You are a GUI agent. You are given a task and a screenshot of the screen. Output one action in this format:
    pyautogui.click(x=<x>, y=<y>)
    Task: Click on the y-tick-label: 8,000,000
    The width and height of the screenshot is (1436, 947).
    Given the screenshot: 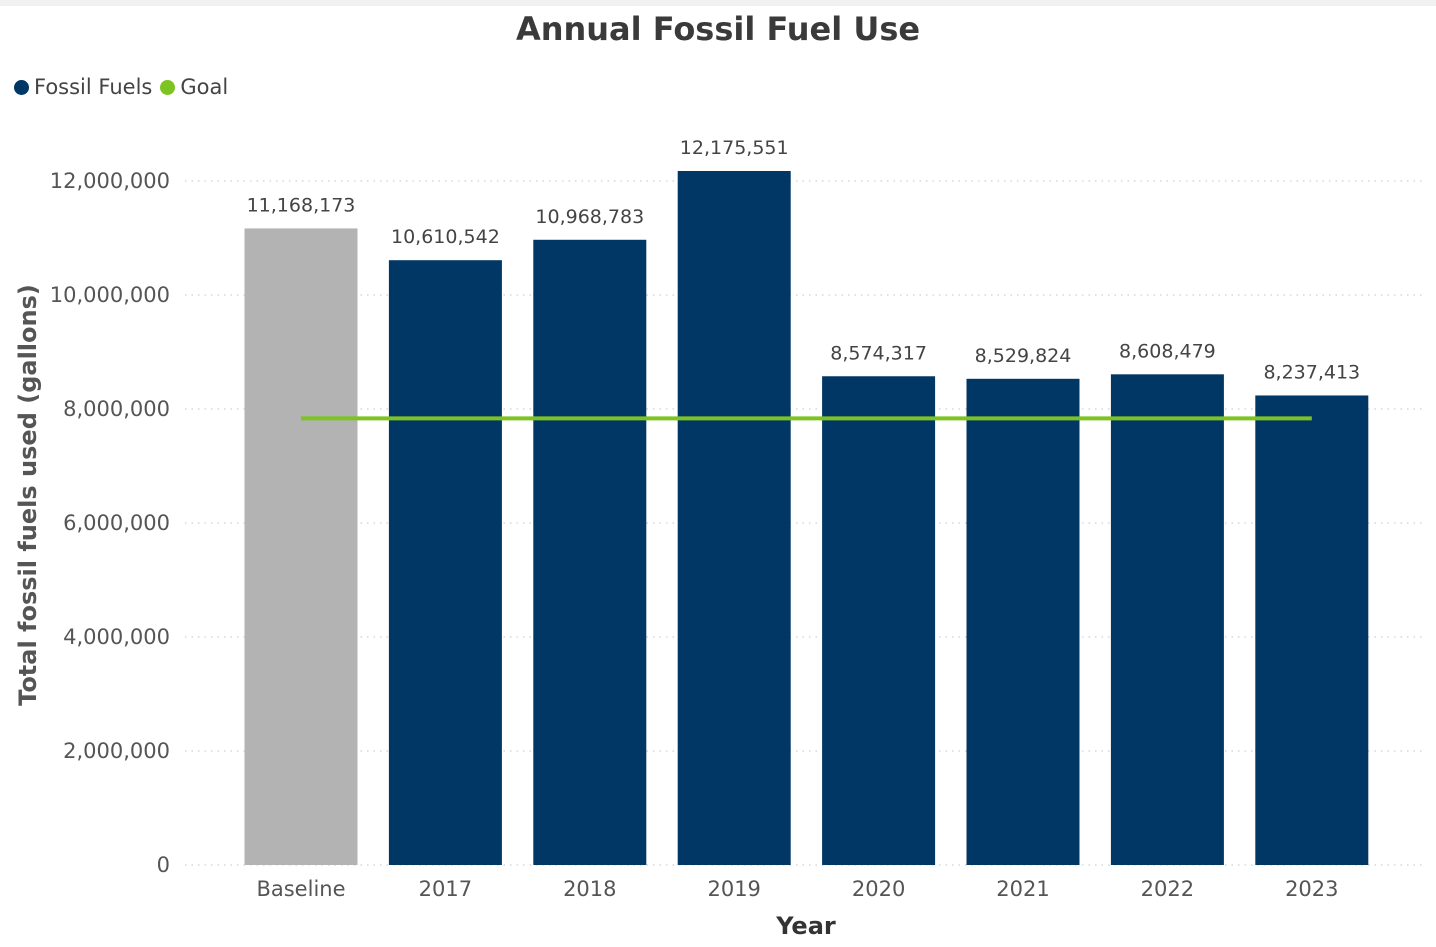 What is the action you would take?
    pyautogui.click(x=116, y=409)
    